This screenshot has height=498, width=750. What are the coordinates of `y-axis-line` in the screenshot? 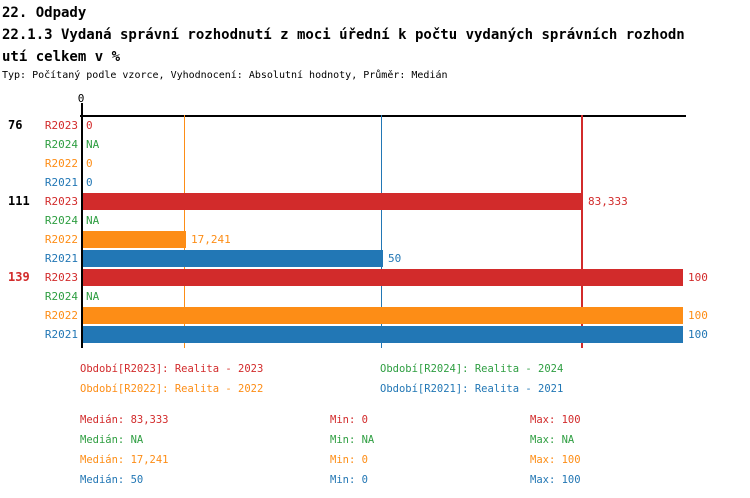 It's located at (82, 225).